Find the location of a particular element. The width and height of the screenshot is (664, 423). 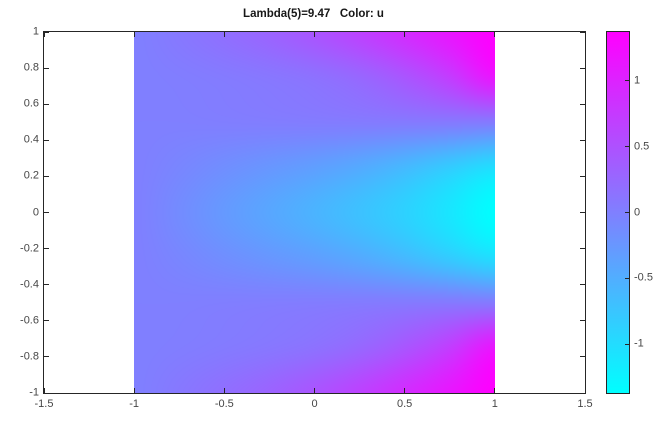

colorbar-tick-label: 0.5 is located at coordinates (642, 146).